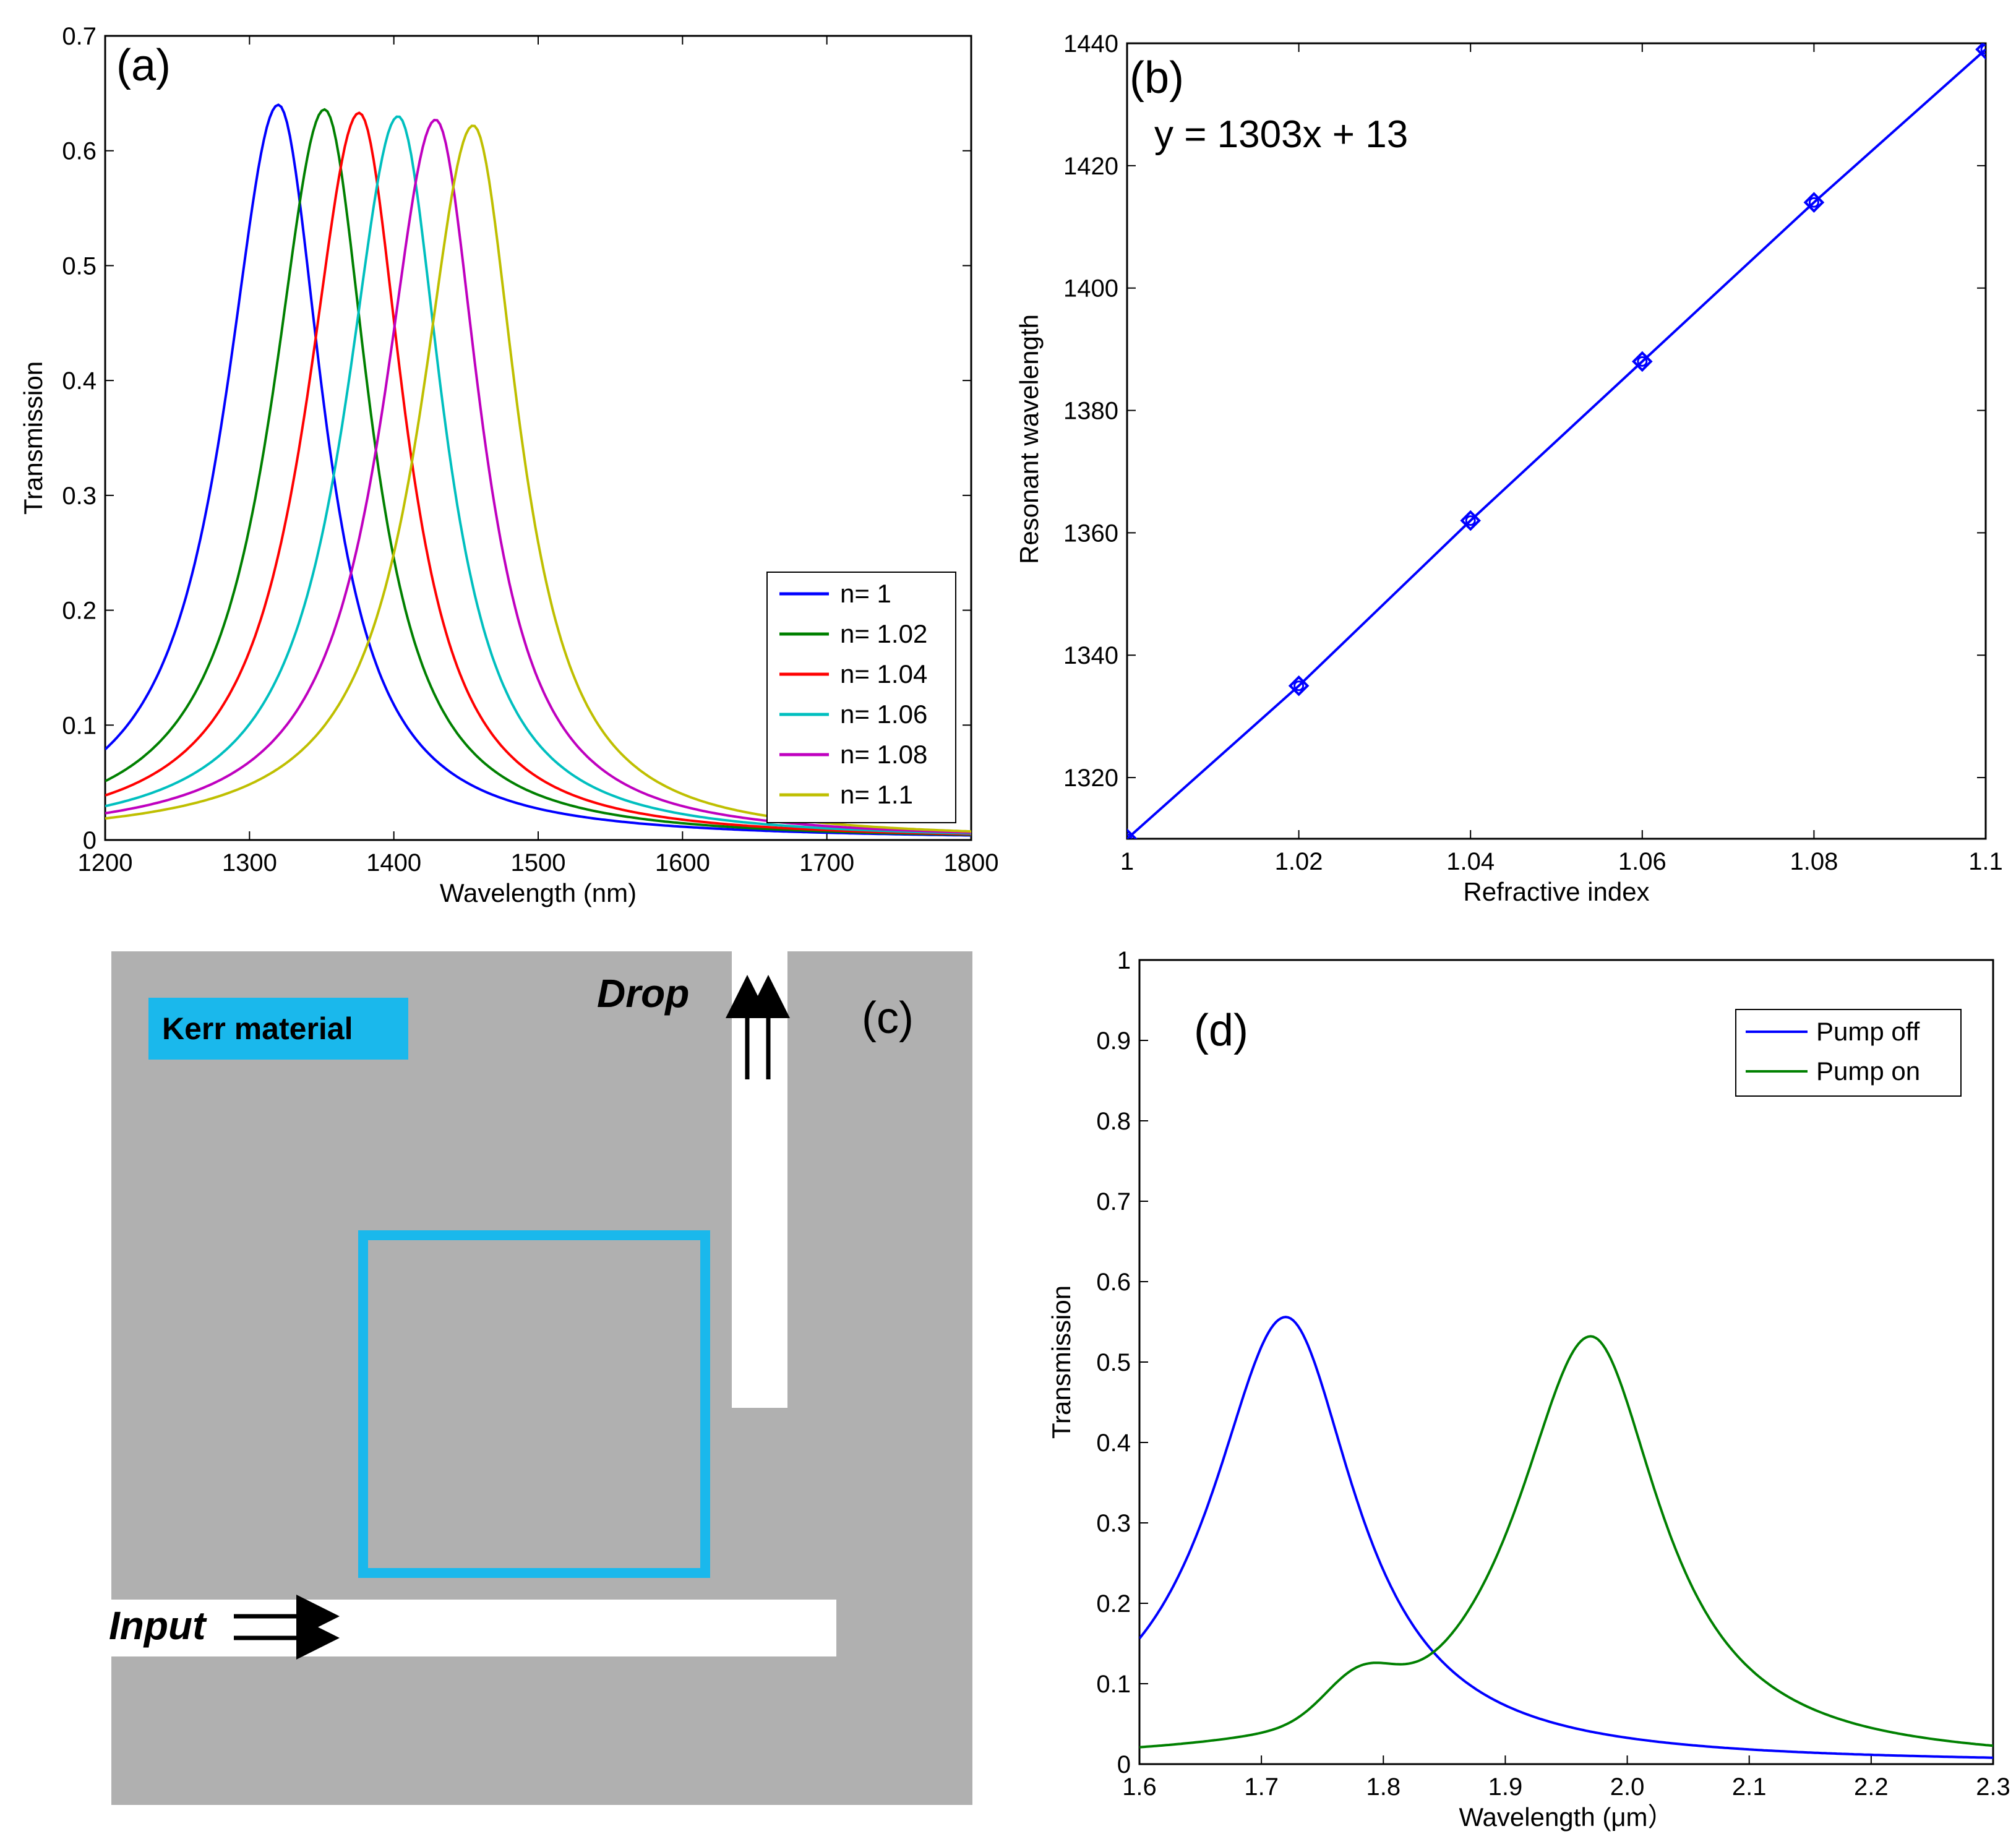  What do you see at coordinates (79, 726) in the screenshot?
I see `panel-a-ytick-label: 0.1` at bounding box center [79, 726].